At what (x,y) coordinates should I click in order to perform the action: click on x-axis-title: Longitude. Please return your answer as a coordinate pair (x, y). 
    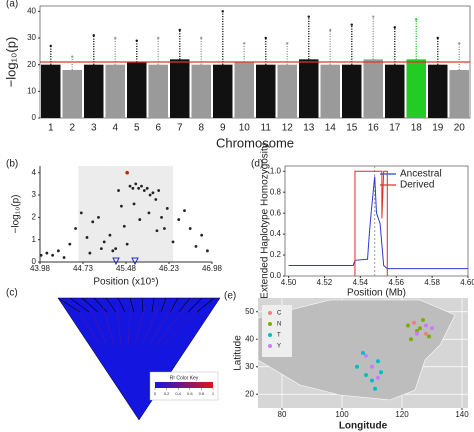
    Looking at the image, I should click on (363, 426).